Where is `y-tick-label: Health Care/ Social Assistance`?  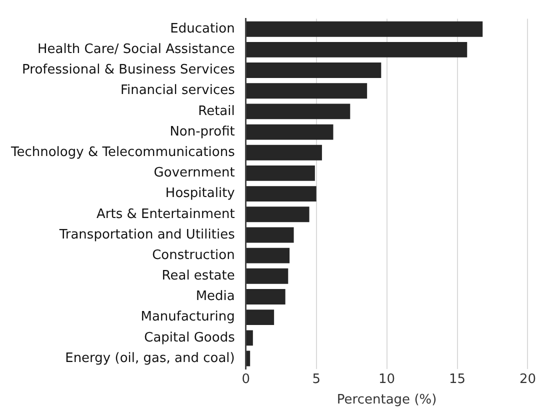
y-tick-label: Health Care/ Social Assistance is located at coordinates (136, 50).